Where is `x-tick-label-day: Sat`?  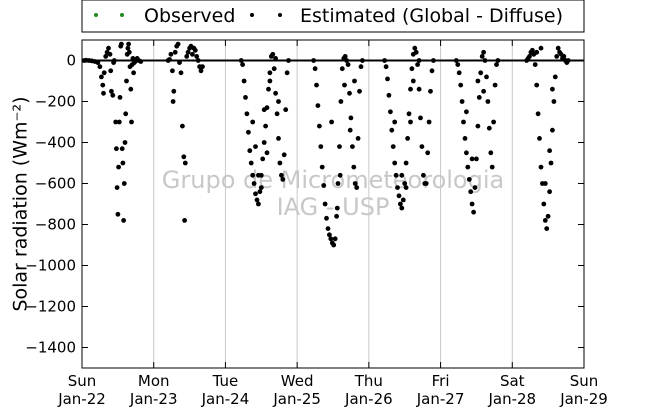 x-tick-label-day: Sat is located at coordinates (512, 381).